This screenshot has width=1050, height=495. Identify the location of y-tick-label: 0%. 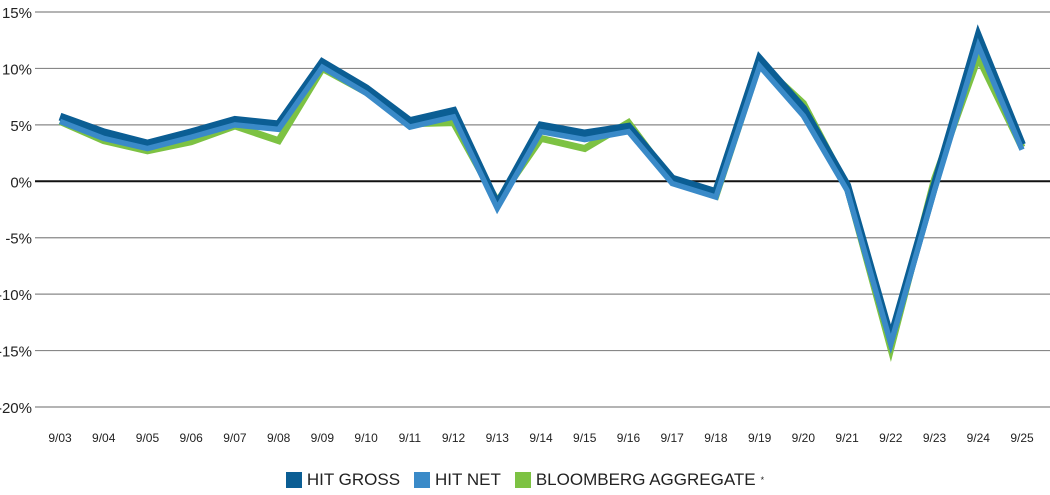
(21, 182).